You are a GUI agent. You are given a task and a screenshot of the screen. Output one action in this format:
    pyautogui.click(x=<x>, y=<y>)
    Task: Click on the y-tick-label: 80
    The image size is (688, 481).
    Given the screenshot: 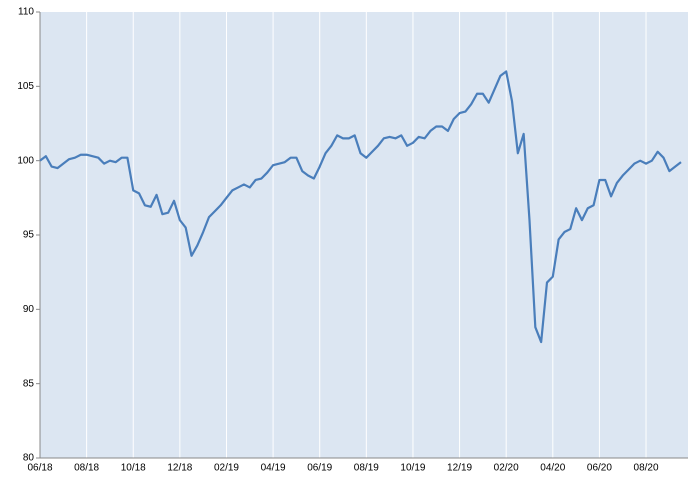 What is the action you would take?
    pyautogui.click(x=29, y=458)
    